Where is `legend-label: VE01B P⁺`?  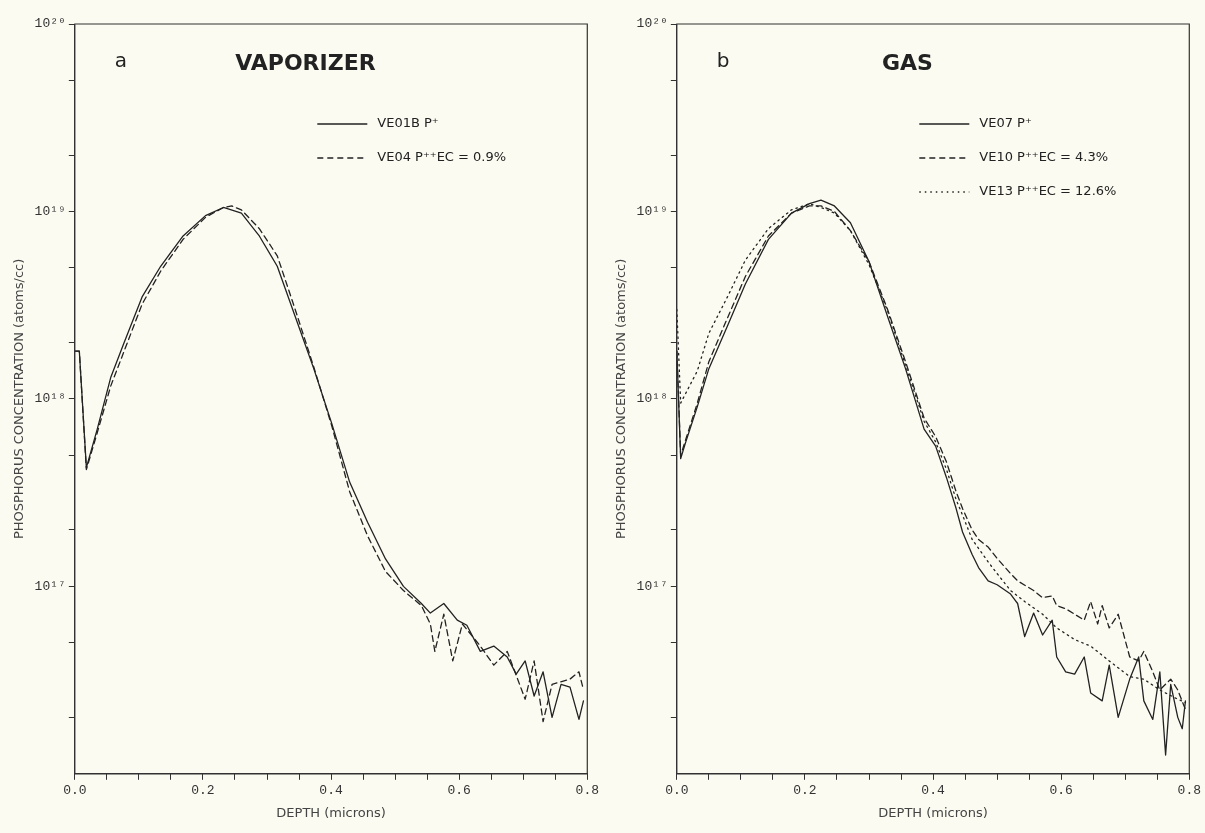 legend-label: VE01B P⁺ is located at coordinates (408, 123).